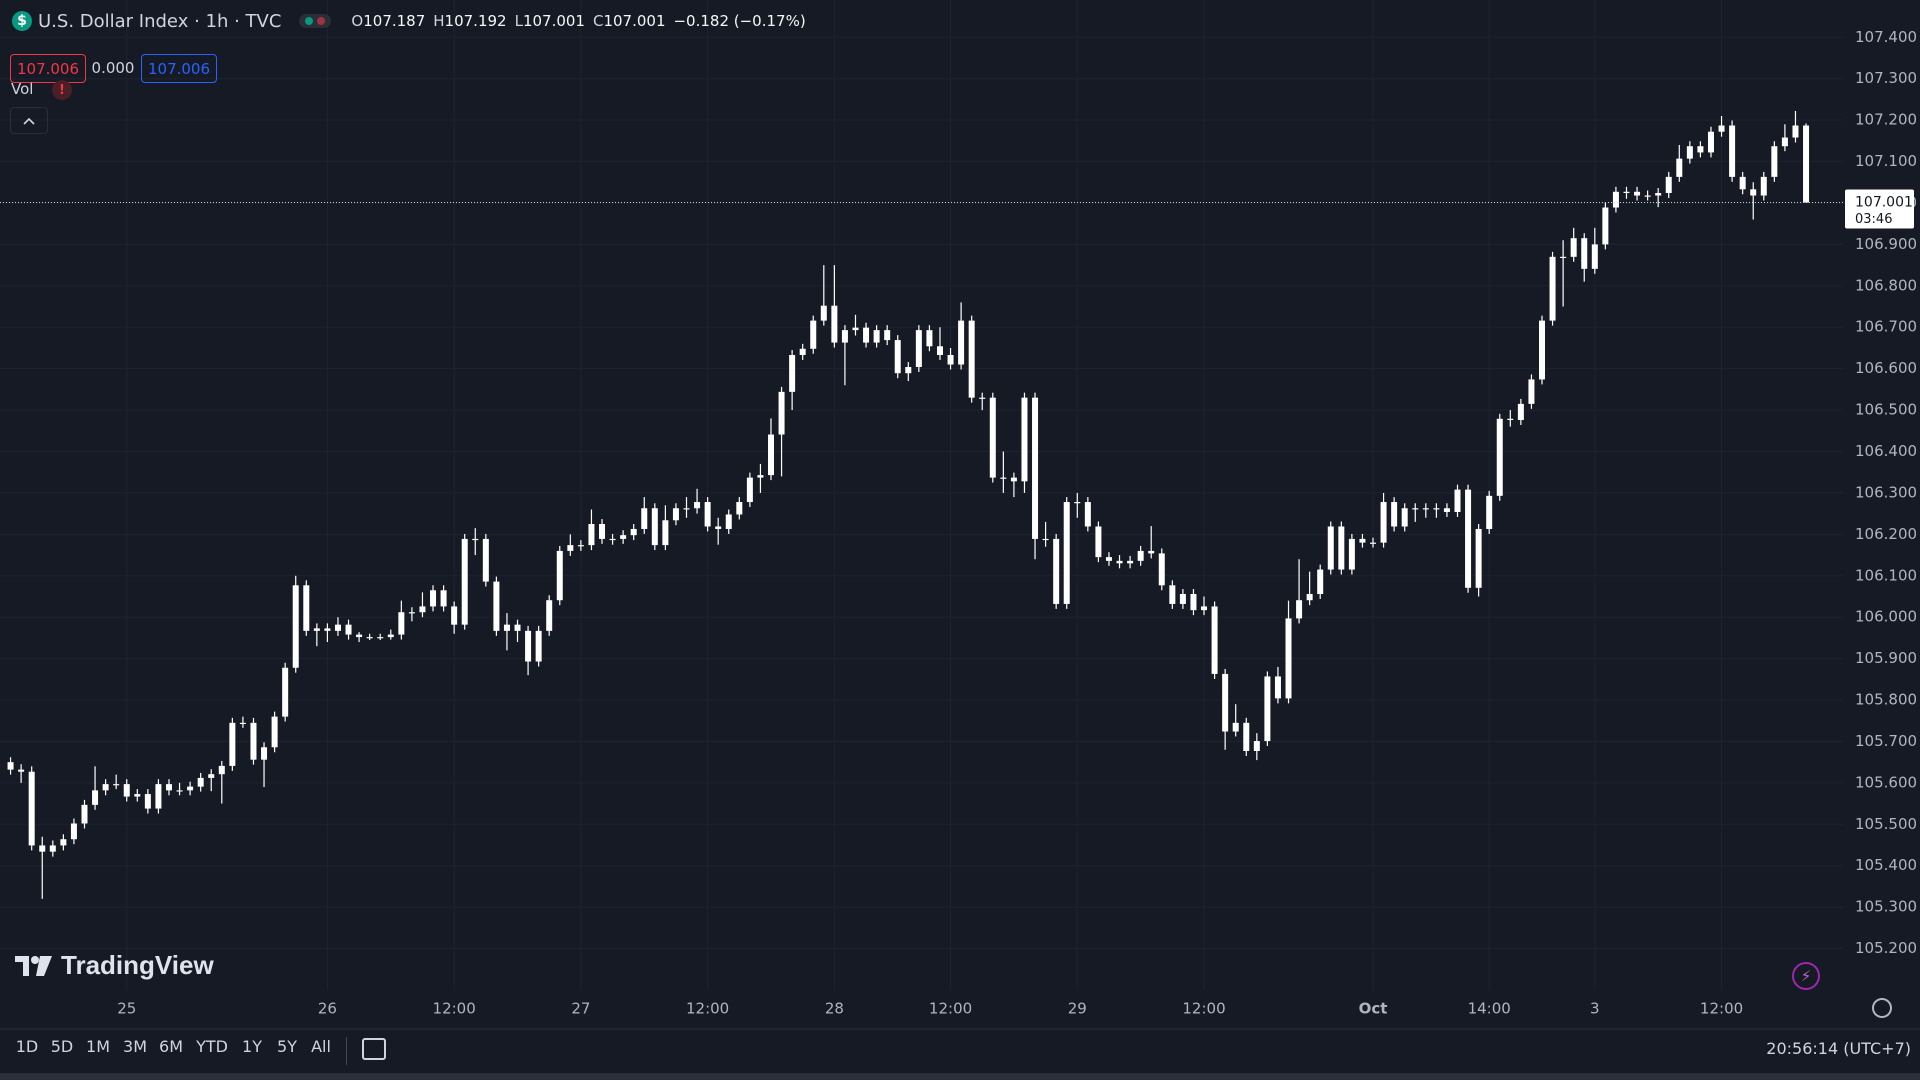 This screenshot has width=1920, height=1080. What do you see at coordinates (27, 1046) in the screenshot?
I see `range-button: 1D` at bounding box center [27, 1046].